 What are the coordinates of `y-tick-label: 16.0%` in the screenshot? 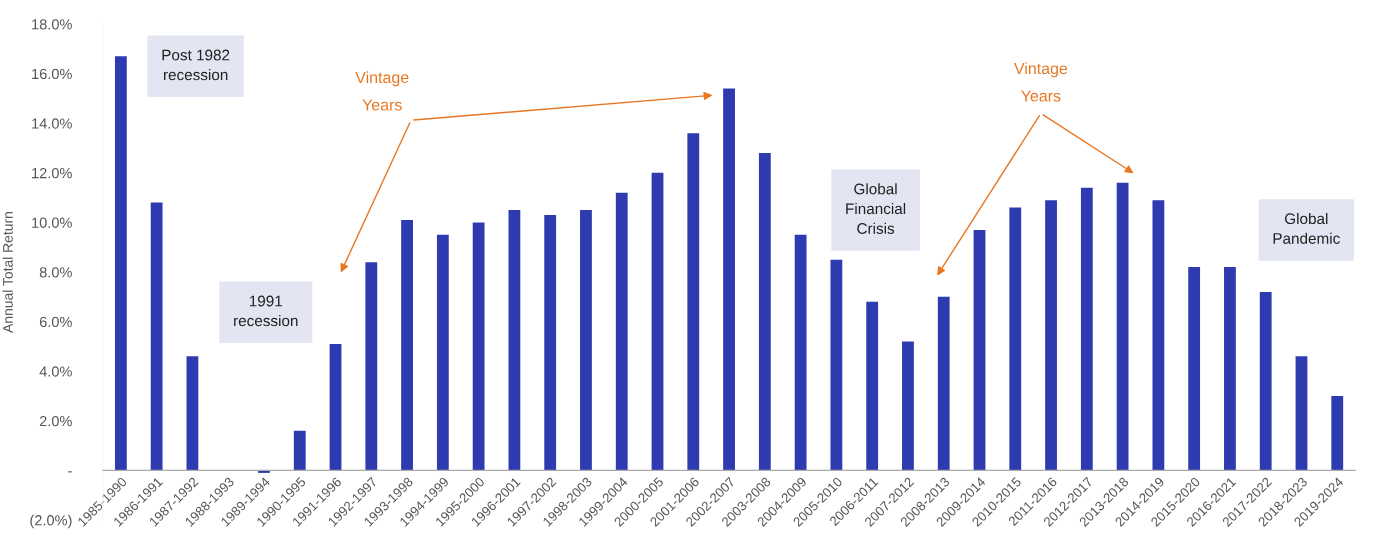 It's located at (52, 74).